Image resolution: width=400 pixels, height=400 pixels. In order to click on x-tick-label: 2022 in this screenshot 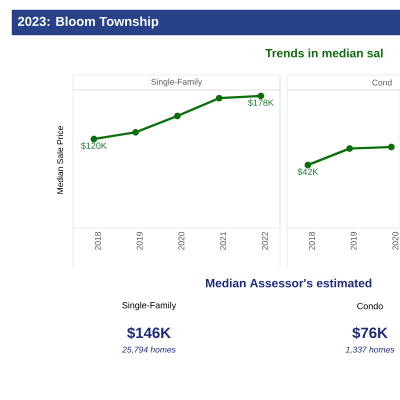, I will do `click(265, 241)`.